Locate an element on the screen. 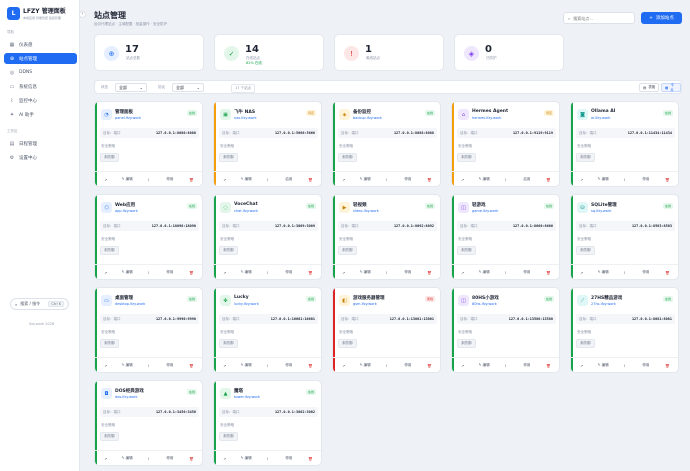 The image size is (690, 471). site-host-link: gsm.lfzy.work is located at coordinates (365, 304).